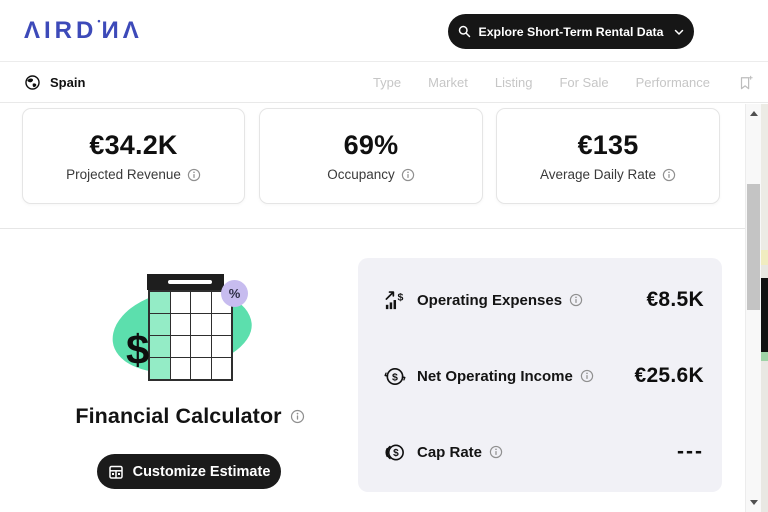 The width and height of the screenshot is (768, 512). Describe the element at coordinates (764, 308) in the screenshot. I see `map-edge-strip` at that location.